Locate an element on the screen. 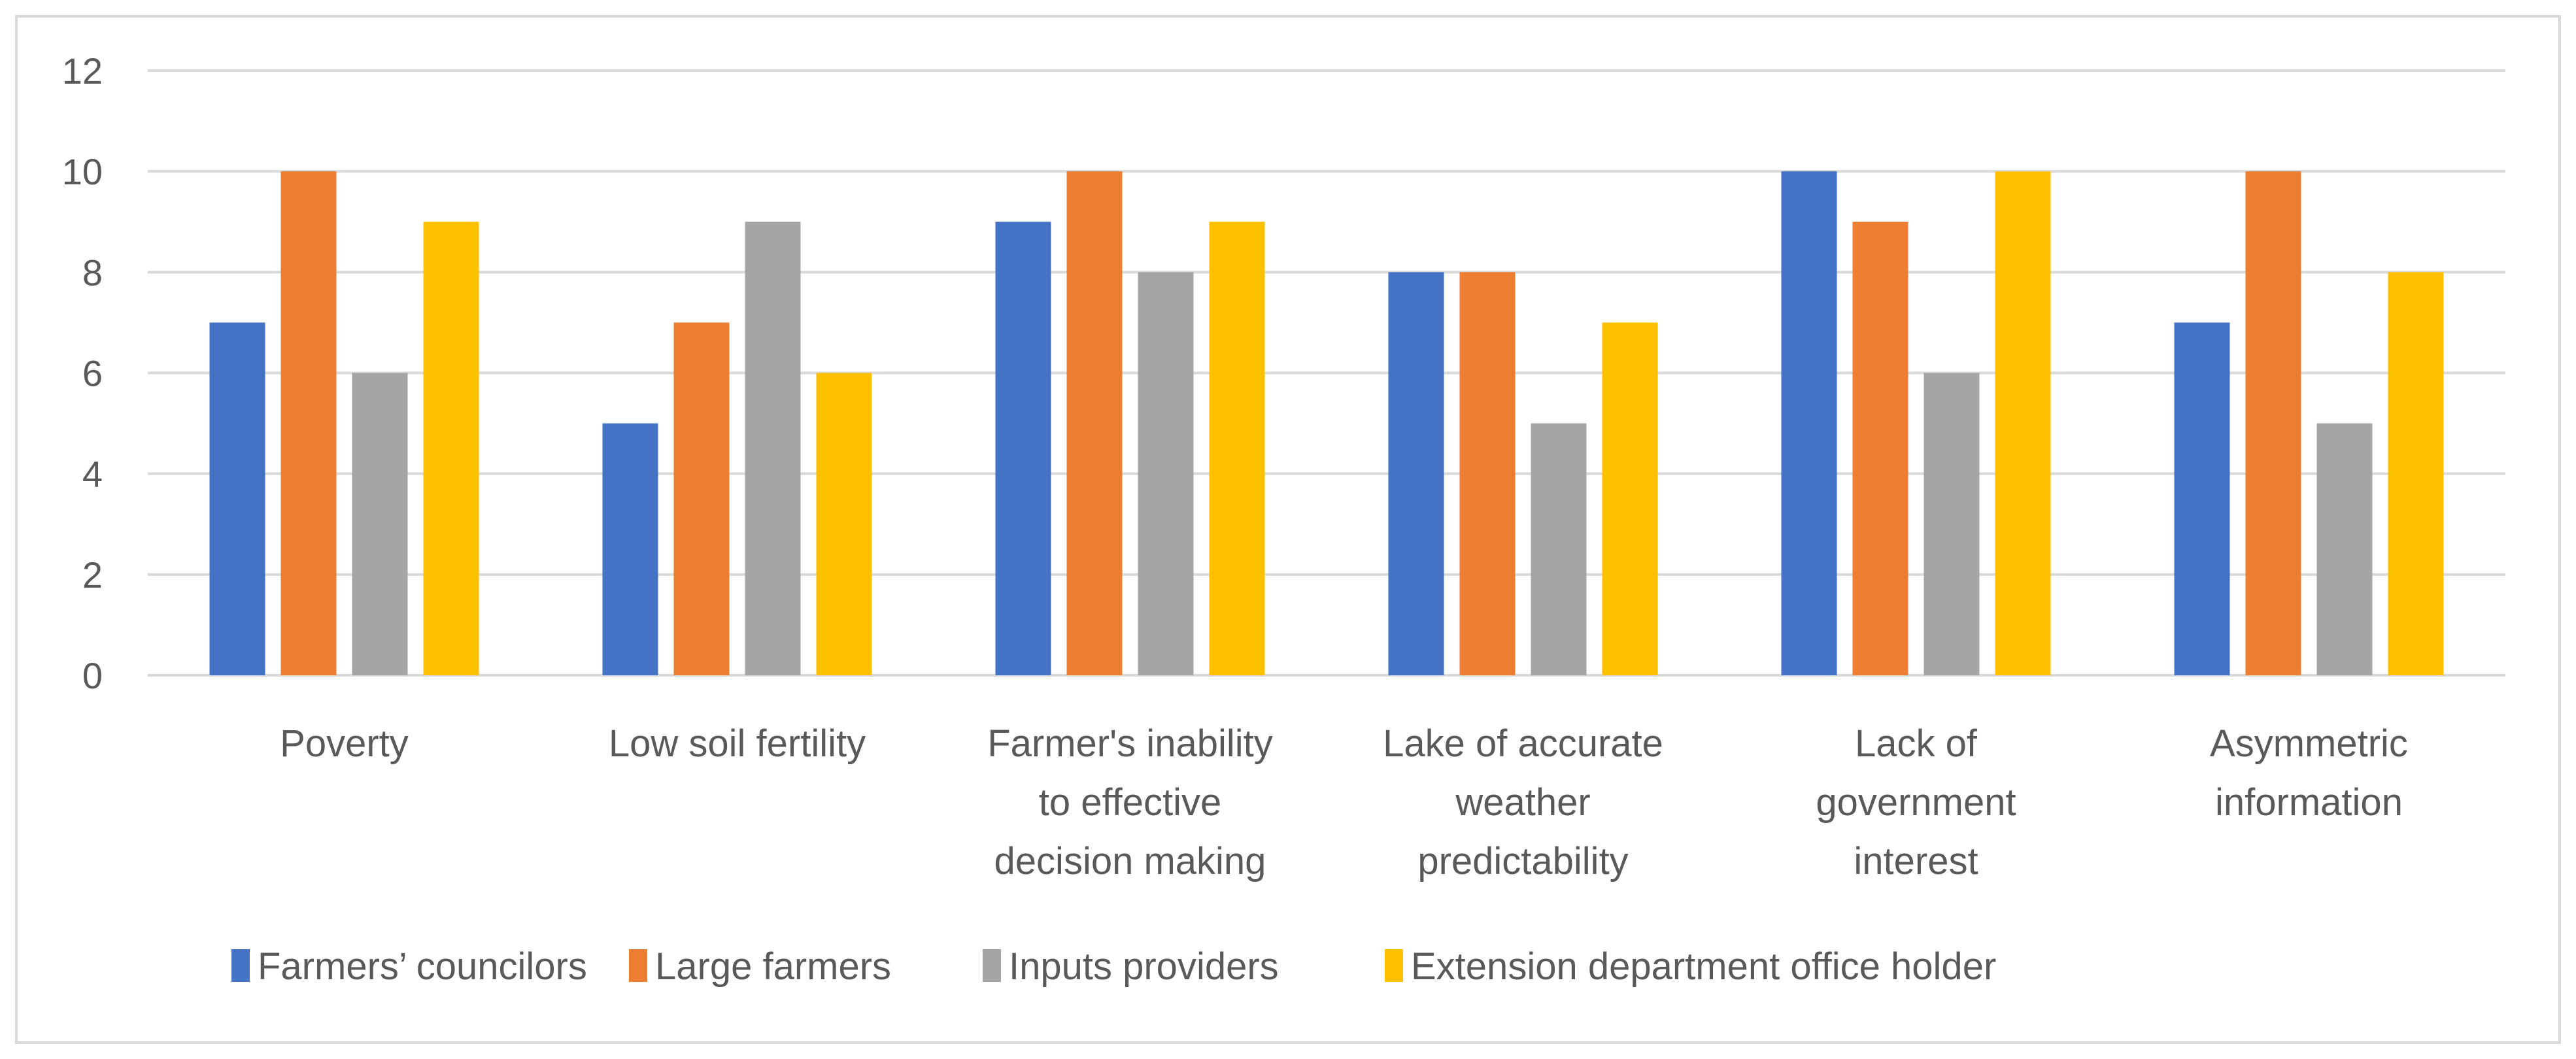 This screenshot has height=1059, width=2576. y-tick-label: 10 is located at coordinates (82, 171).